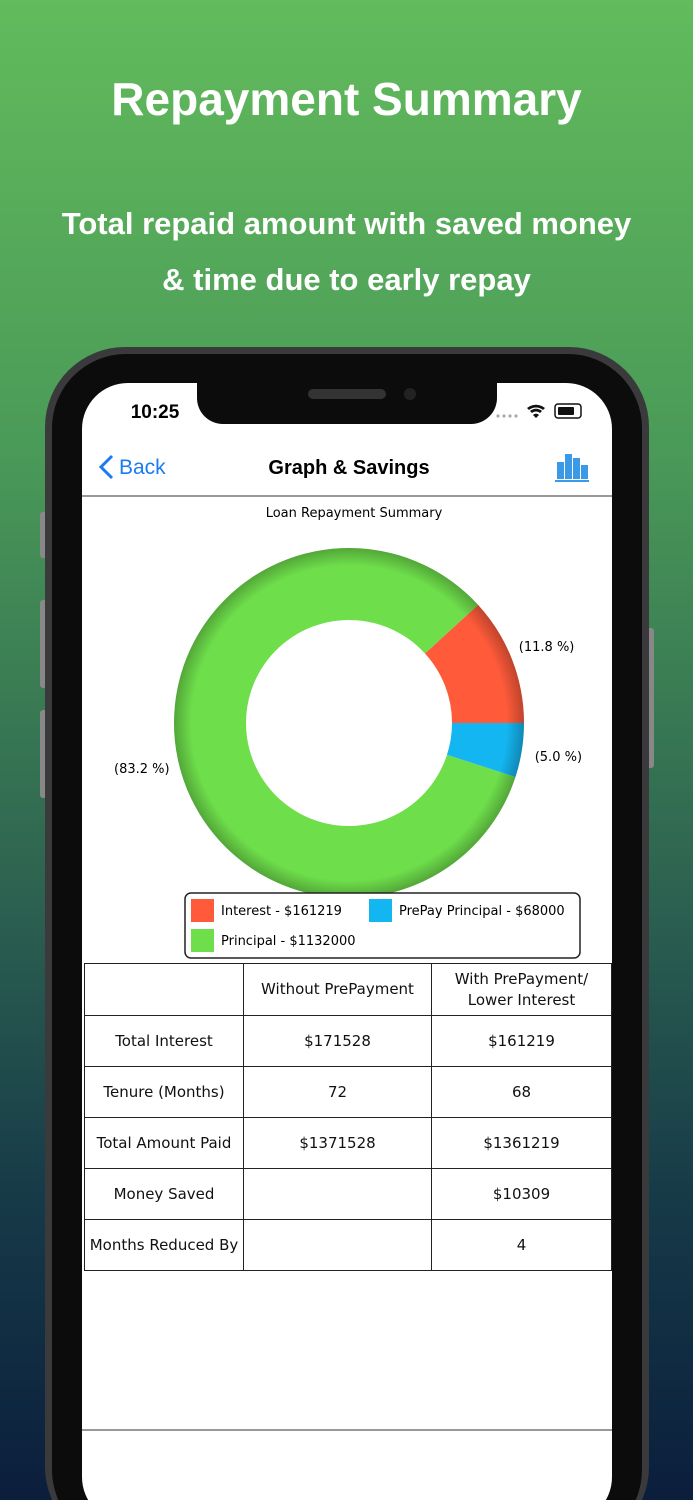  What do you see at coordinates (164, 1092) in the screenshot?
I see `table-cell: Tenure (Months)` at bounding box center [164, 1092].